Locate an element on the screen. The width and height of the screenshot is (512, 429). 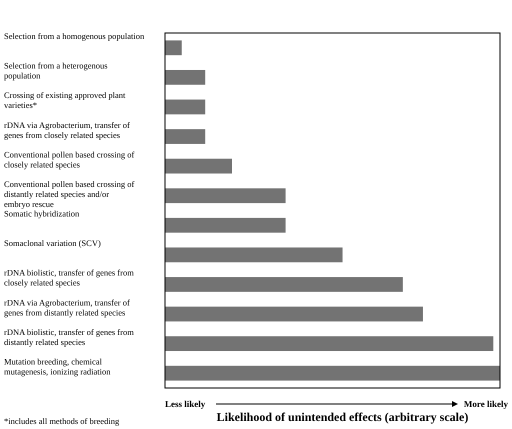
y-tick-label: rDNA via Agrobacterium, transfer of genes from closely related species is located at coordinates (67, 130).